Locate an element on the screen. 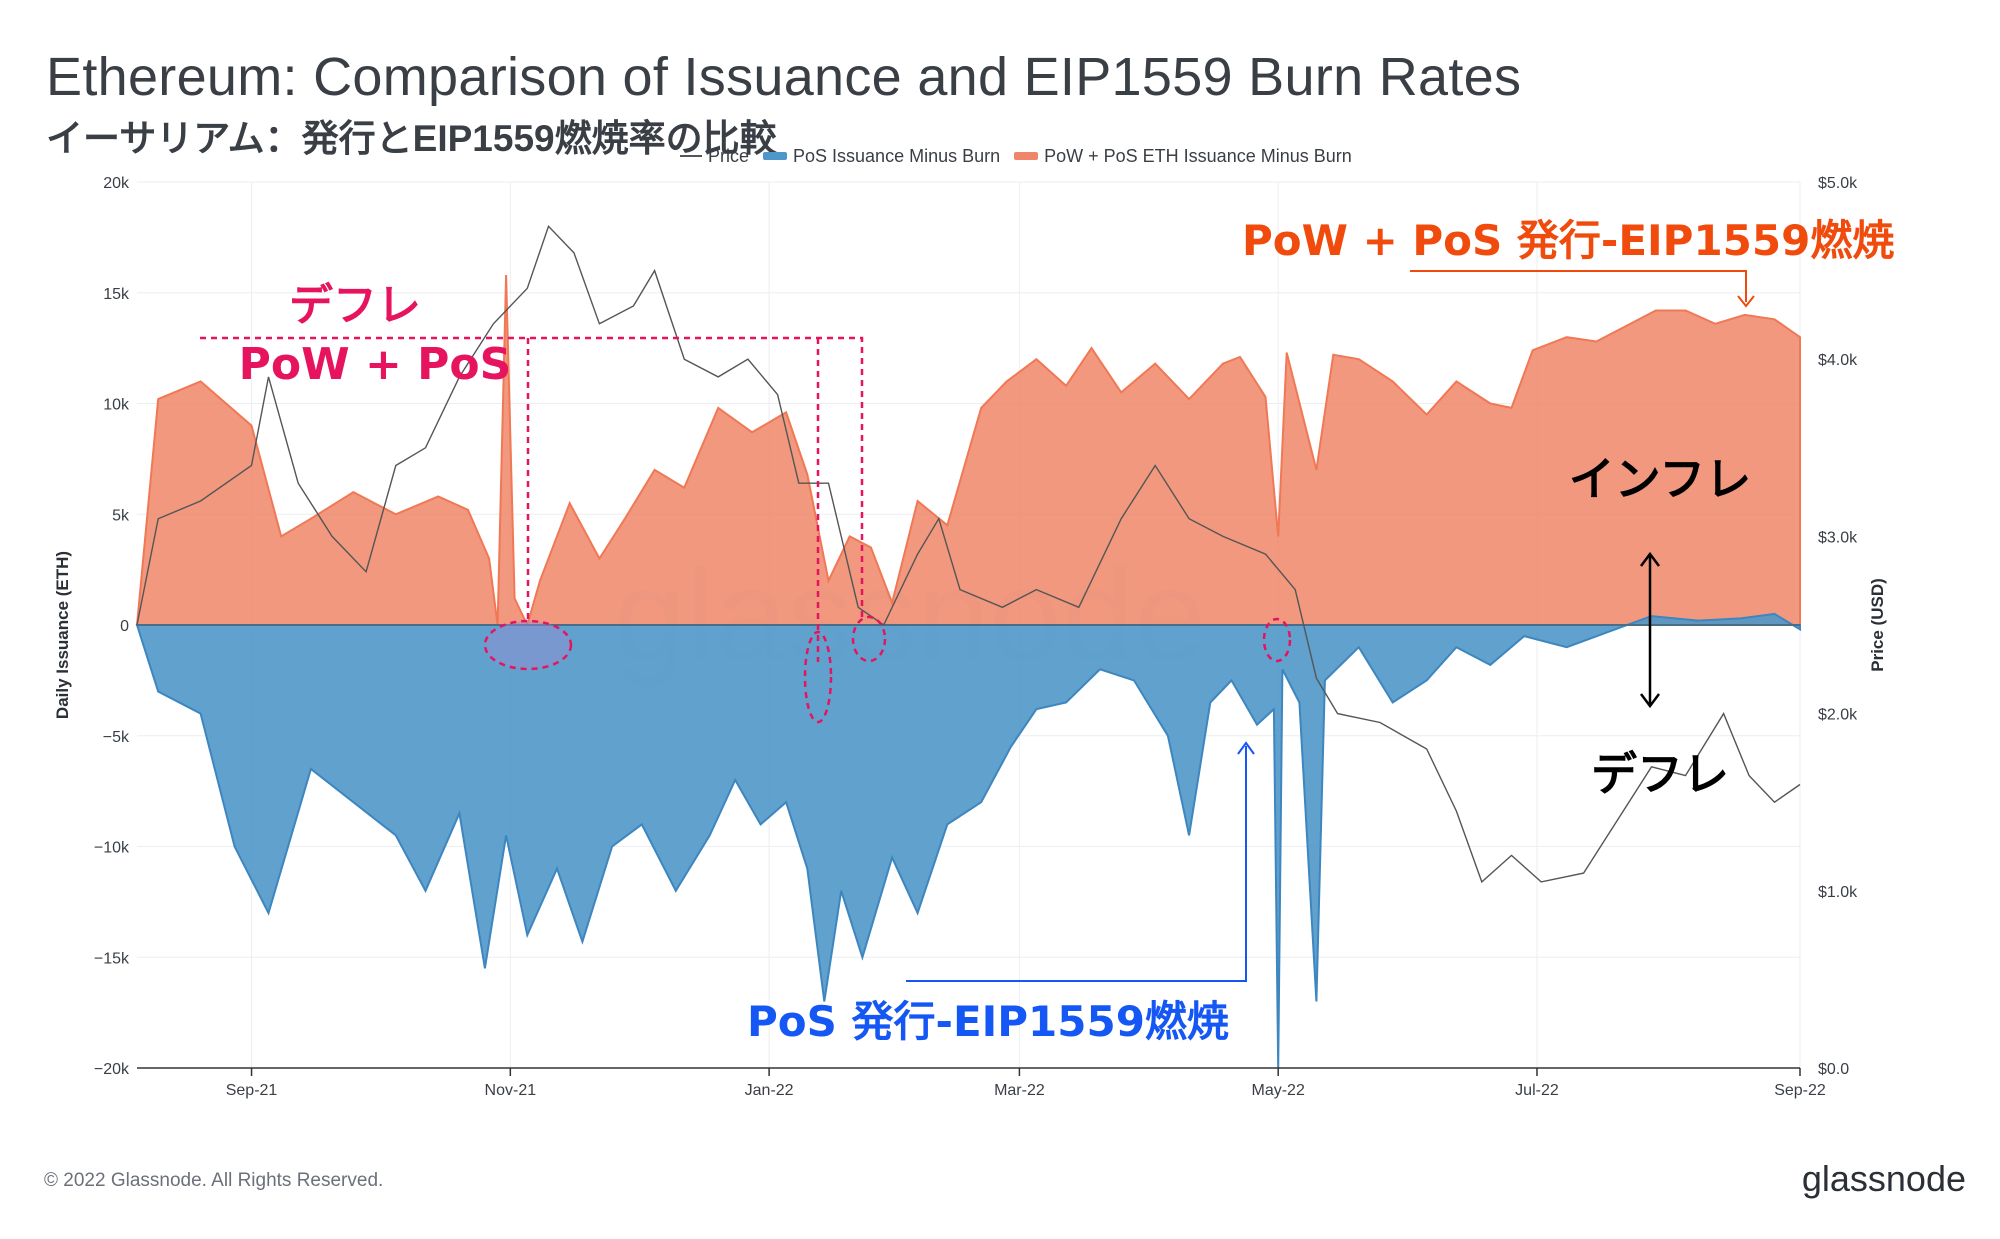  annotation-blue-arrowhead is located at coordinates (1246, 748).